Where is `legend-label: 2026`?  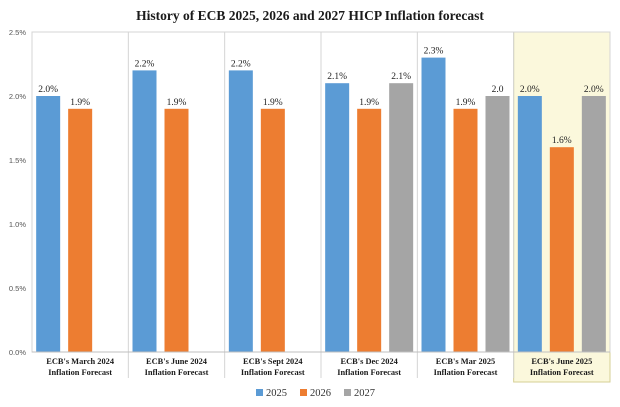
legend-label: 2026 is located at coordinates (320, 393).